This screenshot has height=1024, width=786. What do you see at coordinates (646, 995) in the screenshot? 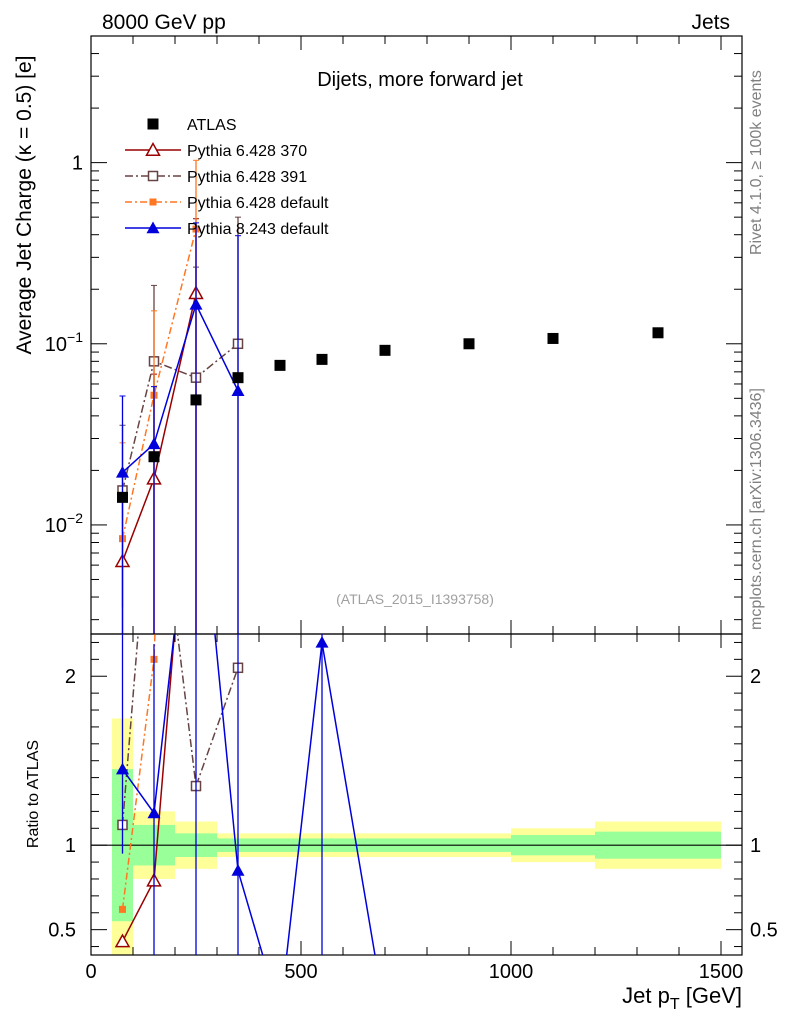
I see `x-axis-label-main: Jet p` at bounding box center [646, 995].